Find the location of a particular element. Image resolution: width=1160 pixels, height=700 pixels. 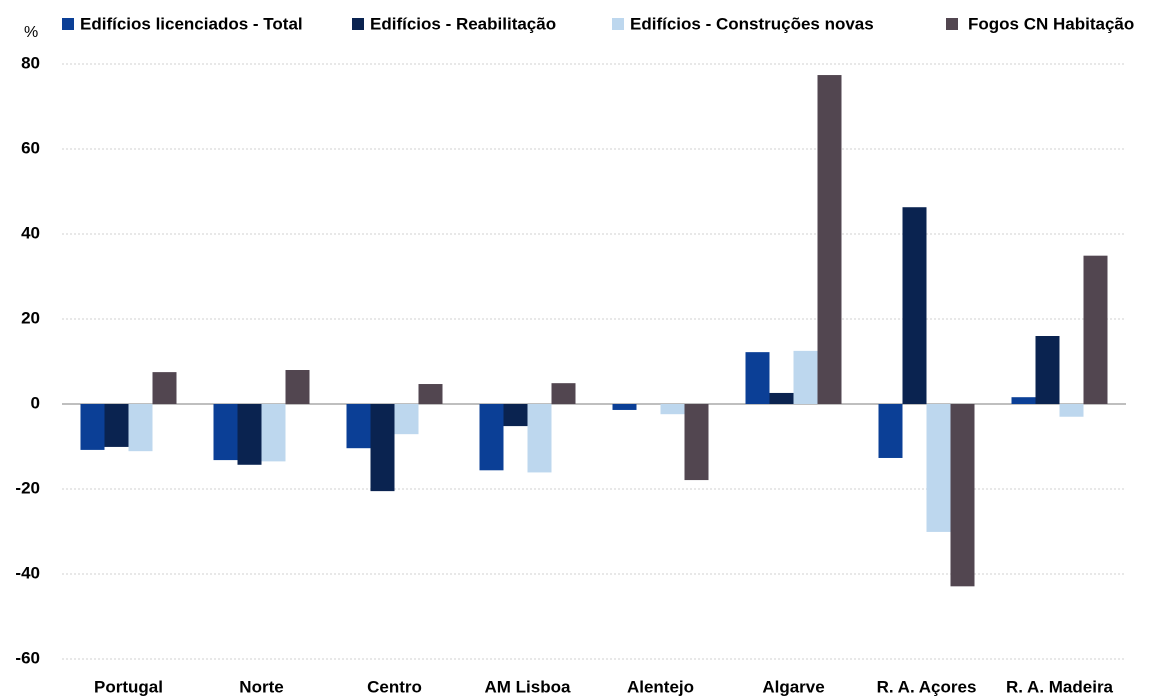

x-tick-label: Algarve is located at coordinates (793, 686).